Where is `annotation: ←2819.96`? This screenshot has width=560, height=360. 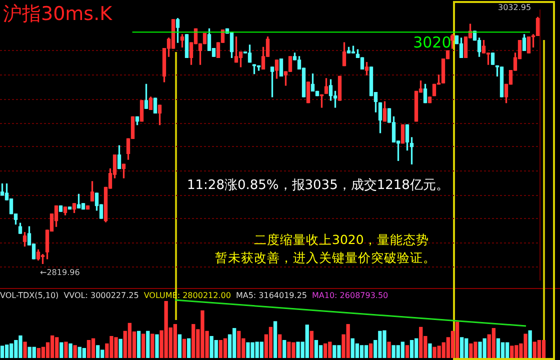 annotation: ←2819.96 is located at coordinates (60, 272).